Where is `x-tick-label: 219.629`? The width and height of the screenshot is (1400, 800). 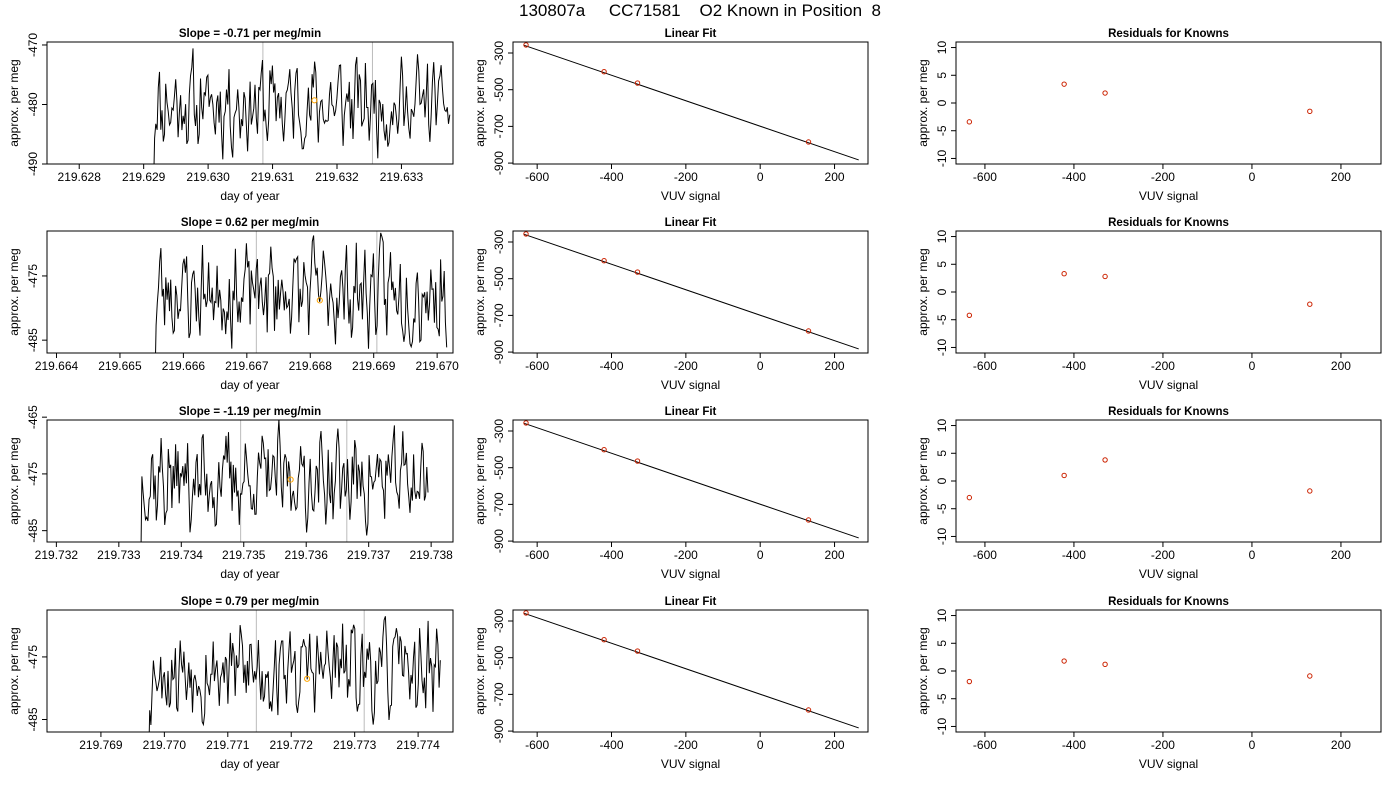 x-tick-label: 219.629 is located at coordinates (144, 177).